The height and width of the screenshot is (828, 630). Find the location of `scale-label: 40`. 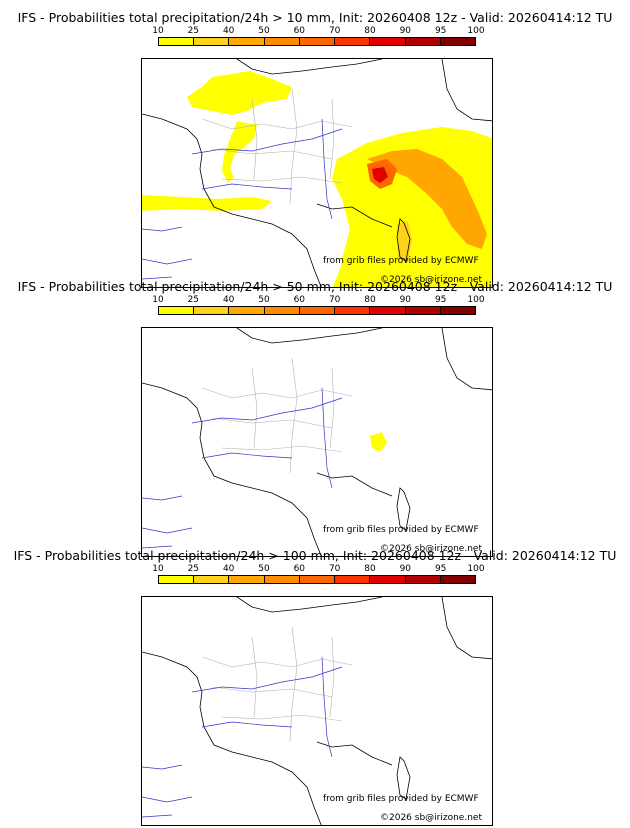

scale-label: 40 is located at coordinates (228, 31).